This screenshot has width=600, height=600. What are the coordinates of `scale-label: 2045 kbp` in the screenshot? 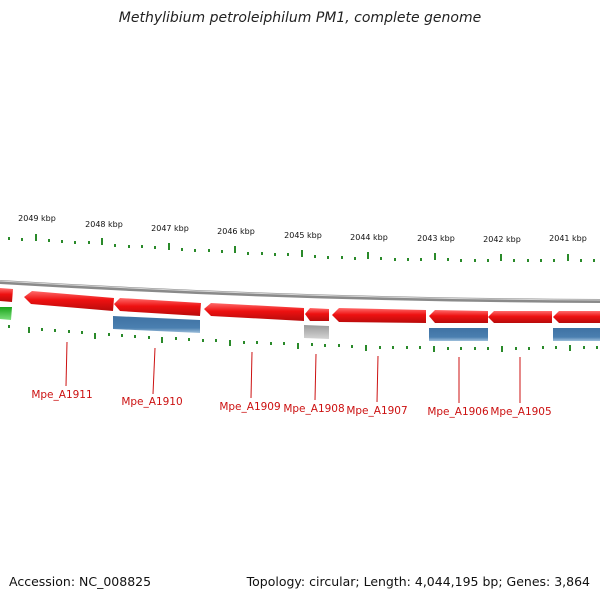 It's located at (303, 235).